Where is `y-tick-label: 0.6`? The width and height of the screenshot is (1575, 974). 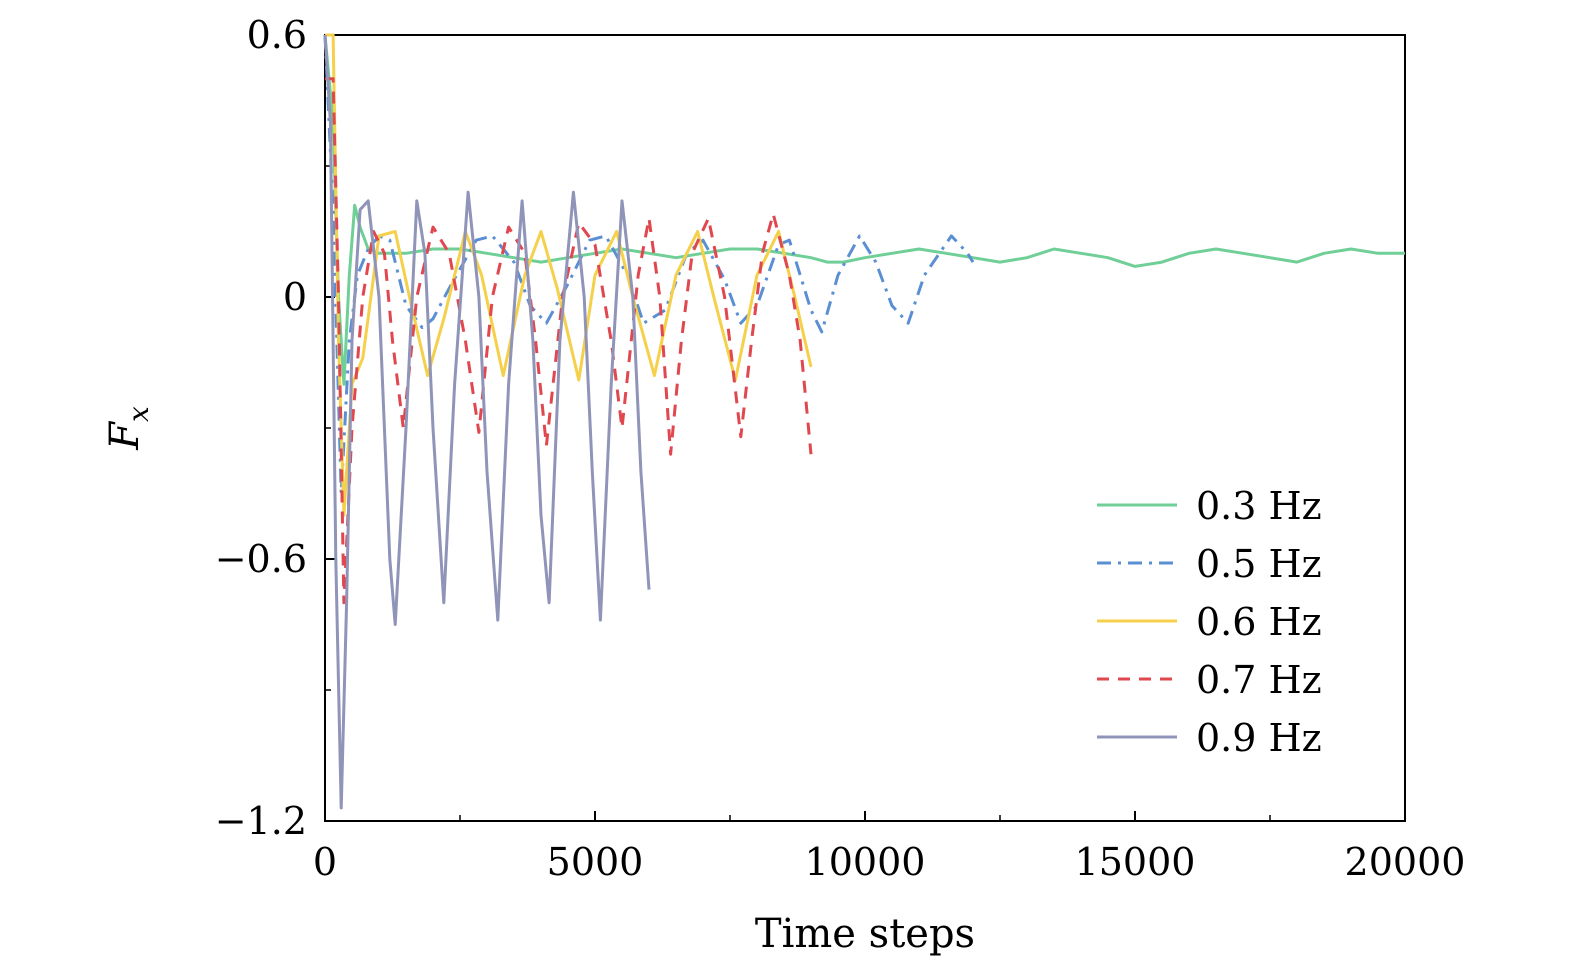
y-tick-label: 0.6 is located at coordinates (277, 35).